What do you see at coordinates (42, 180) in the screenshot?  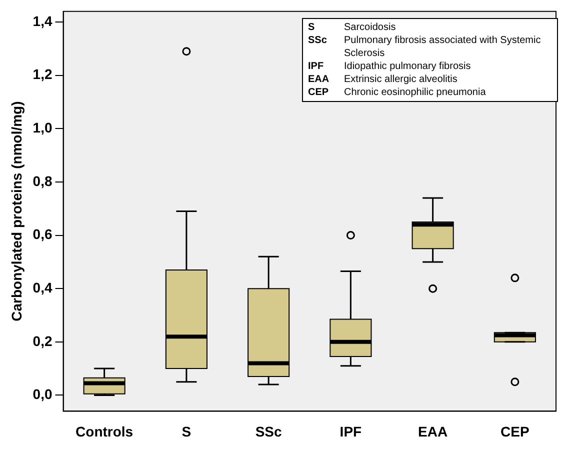 I see `y-tick-label: 0,8` at bounding box center [42, 180].